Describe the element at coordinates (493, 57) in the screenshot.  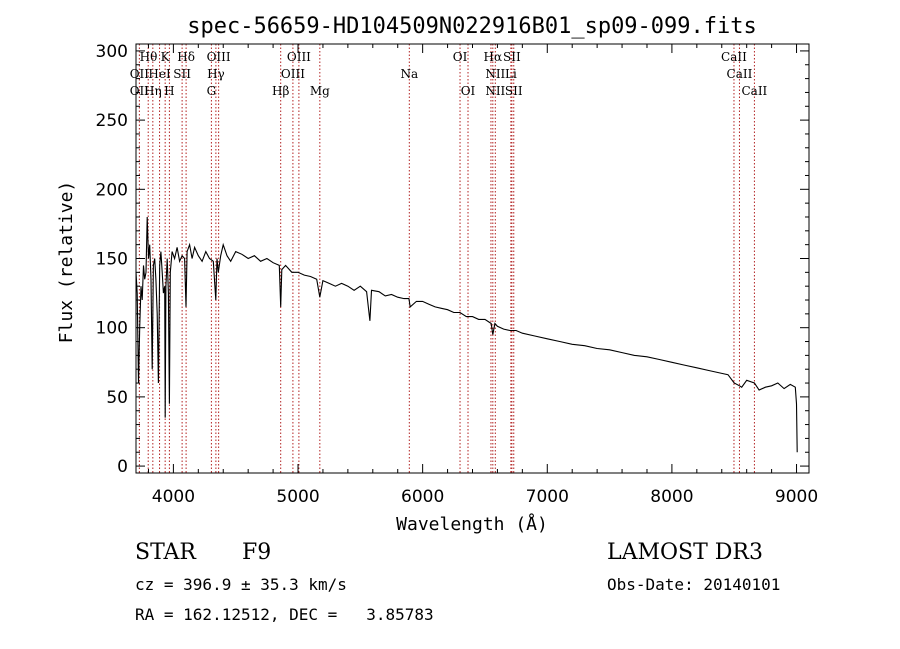
I see `marker-label: Hα` at that location.